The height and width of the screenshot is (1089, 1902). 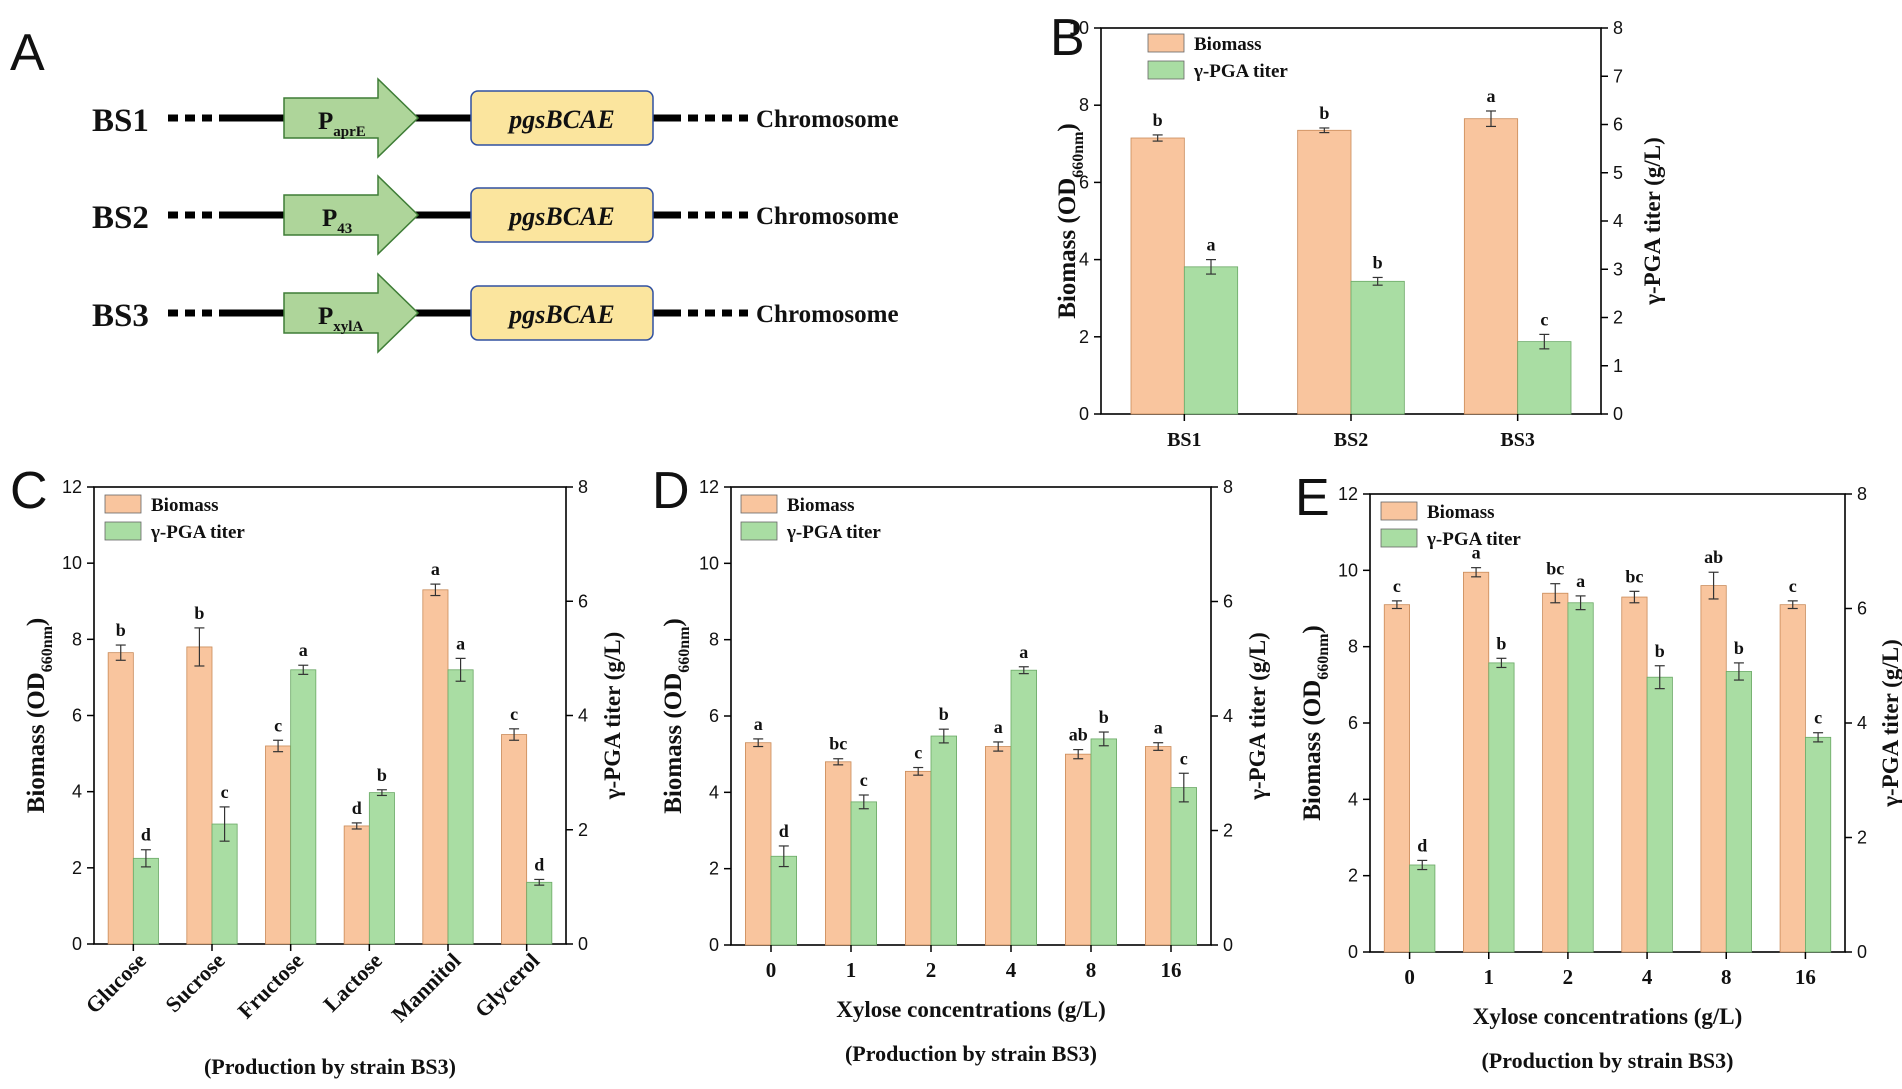 What do you see at coordinates (120, 218) in the screenshot?
I see `strain-label: BS2` at bounding box center [120, 218].